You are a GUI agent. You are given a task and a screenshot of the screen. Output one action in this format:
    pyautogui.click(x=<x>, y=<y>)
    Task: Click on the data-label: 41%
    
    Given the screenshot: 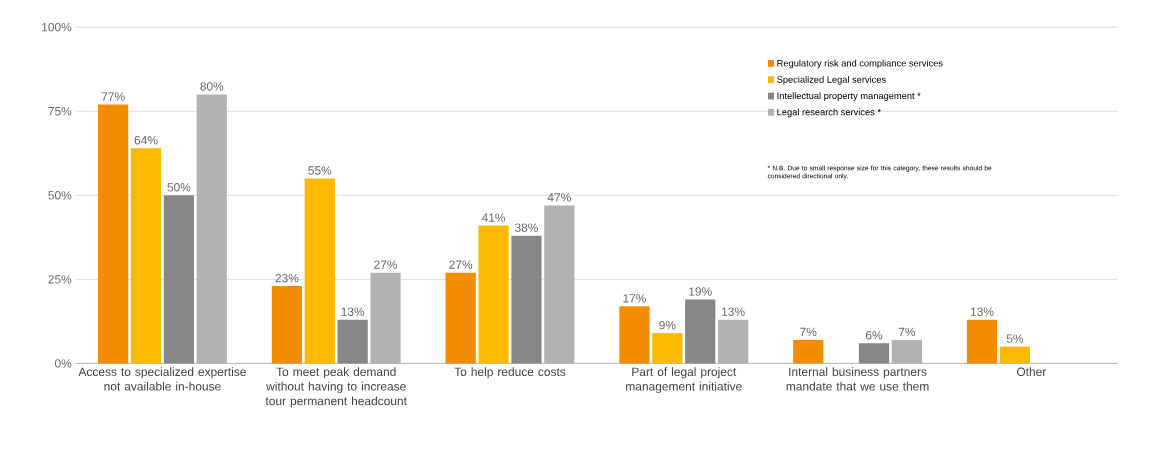 What is the action you would take?
    pyautogui.click(x=493, y=217)
    